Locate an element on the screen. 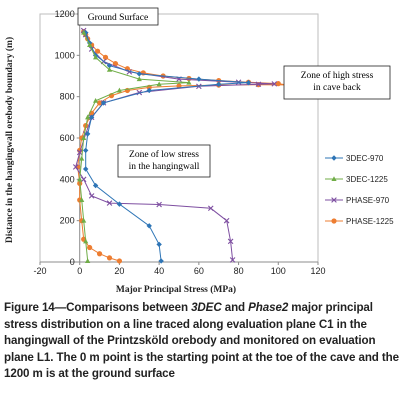 This screenshot has width=408, height=419. annotation-text: Ground Surface is located at coordinates (118, 17).